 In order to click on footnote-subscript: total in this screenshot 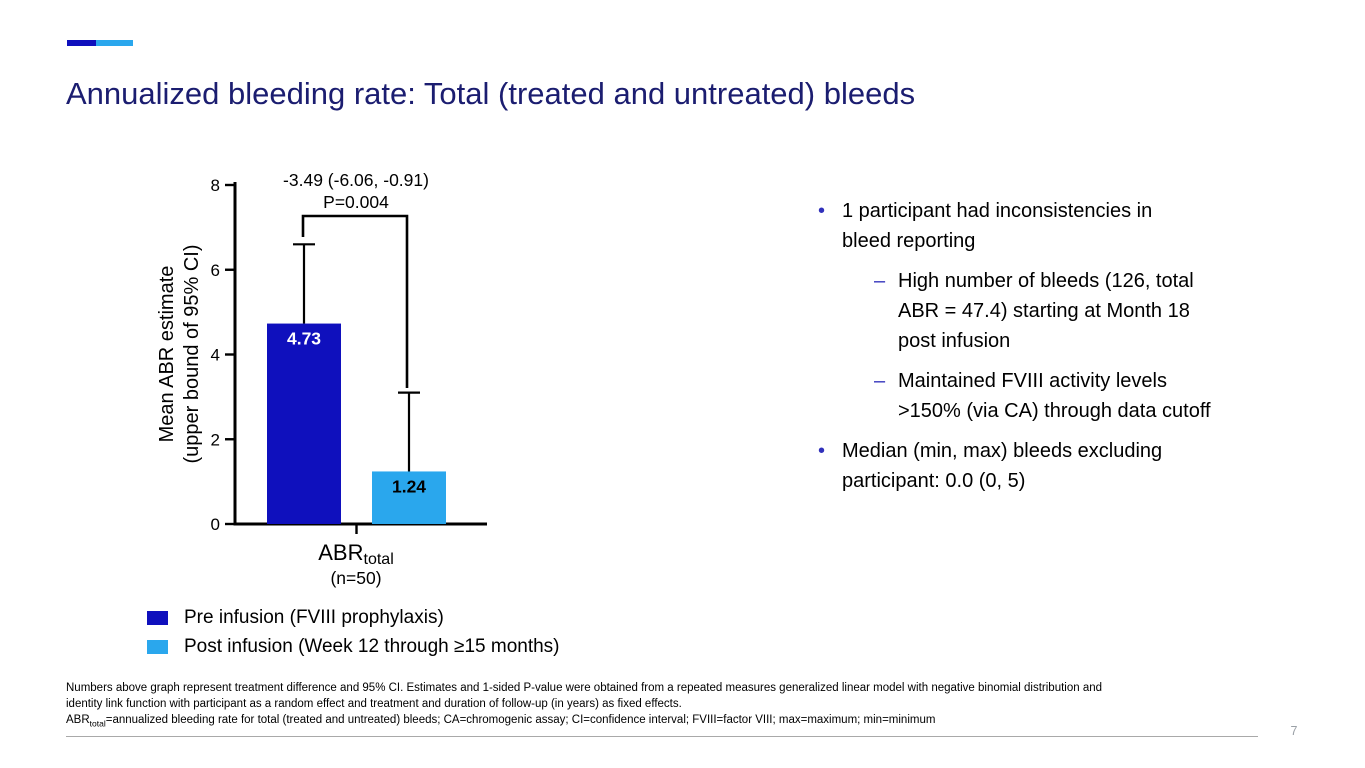, I will do `click(97, 723)`.